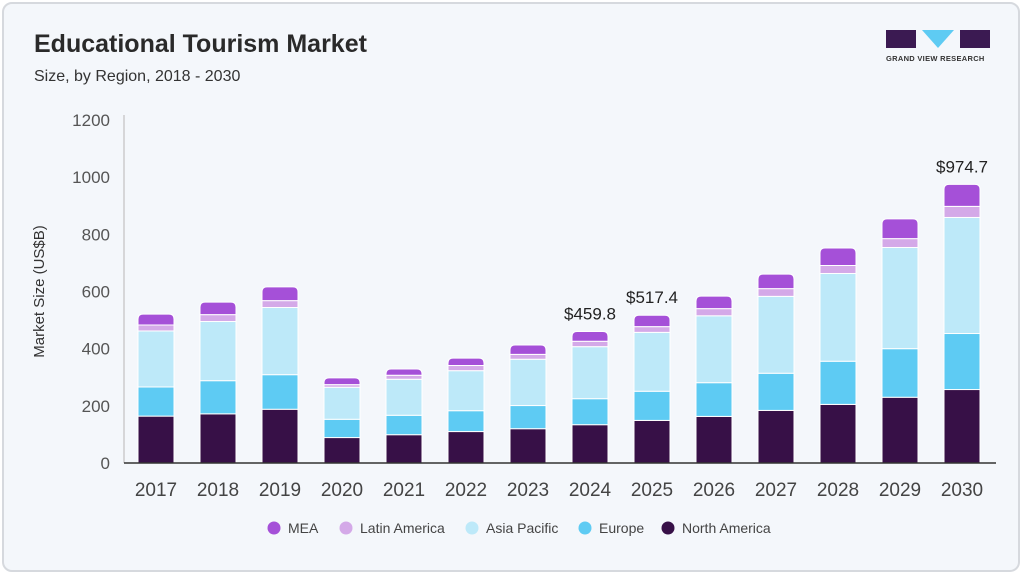 This screenshot has height=576, width=1024. I want to click on x-tick-label: 2025, so click(652, 490).